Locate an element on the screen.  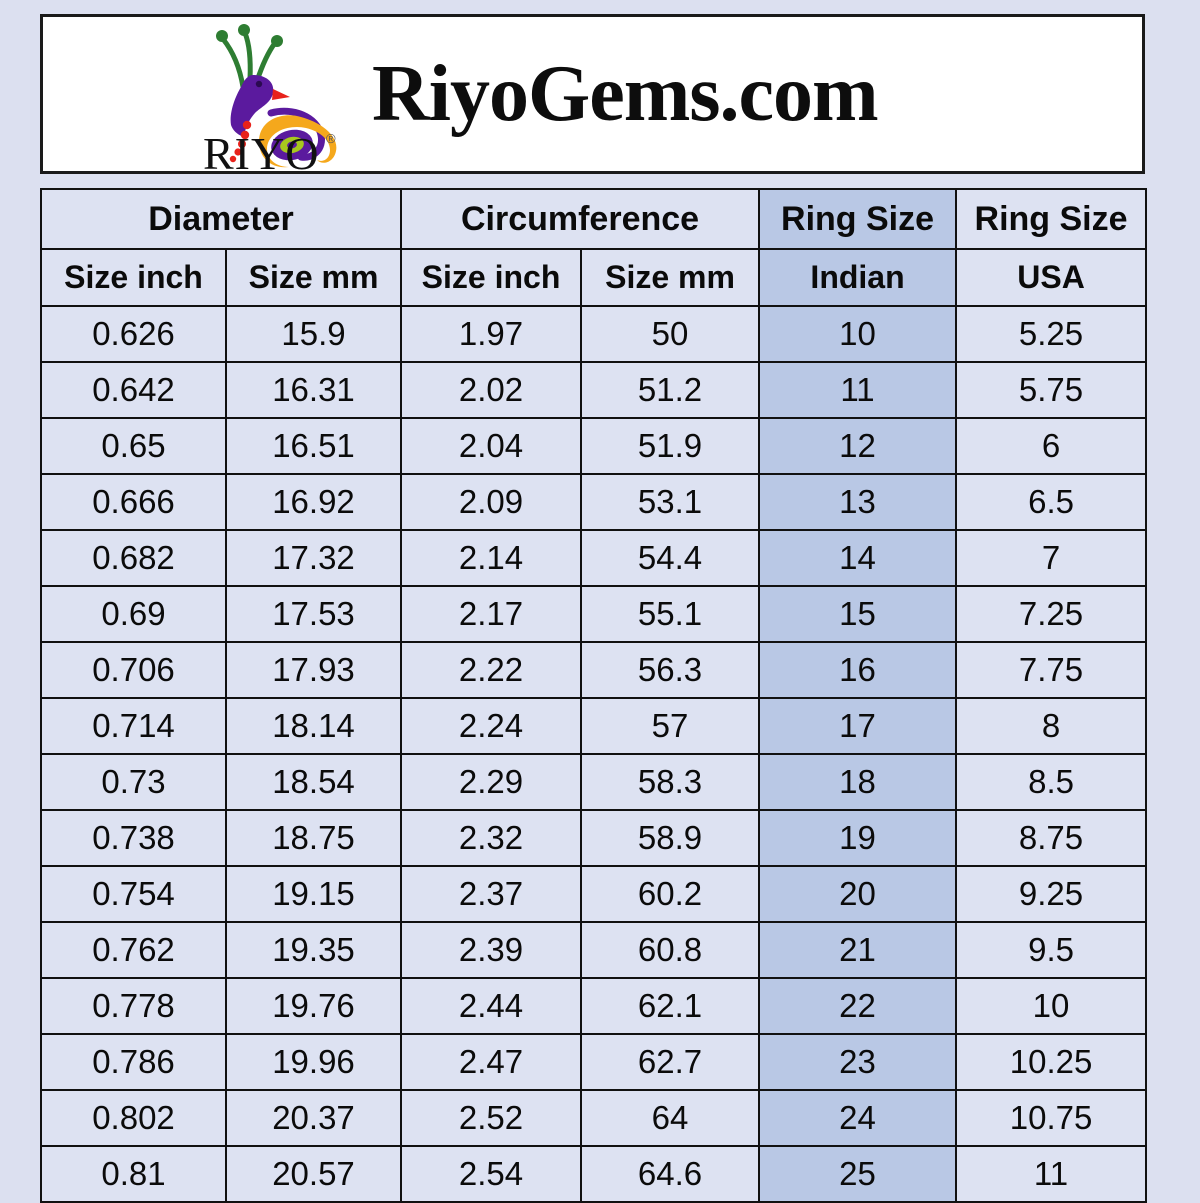
cell-r2-c5: 6 is located at coordinates (1051, 446).